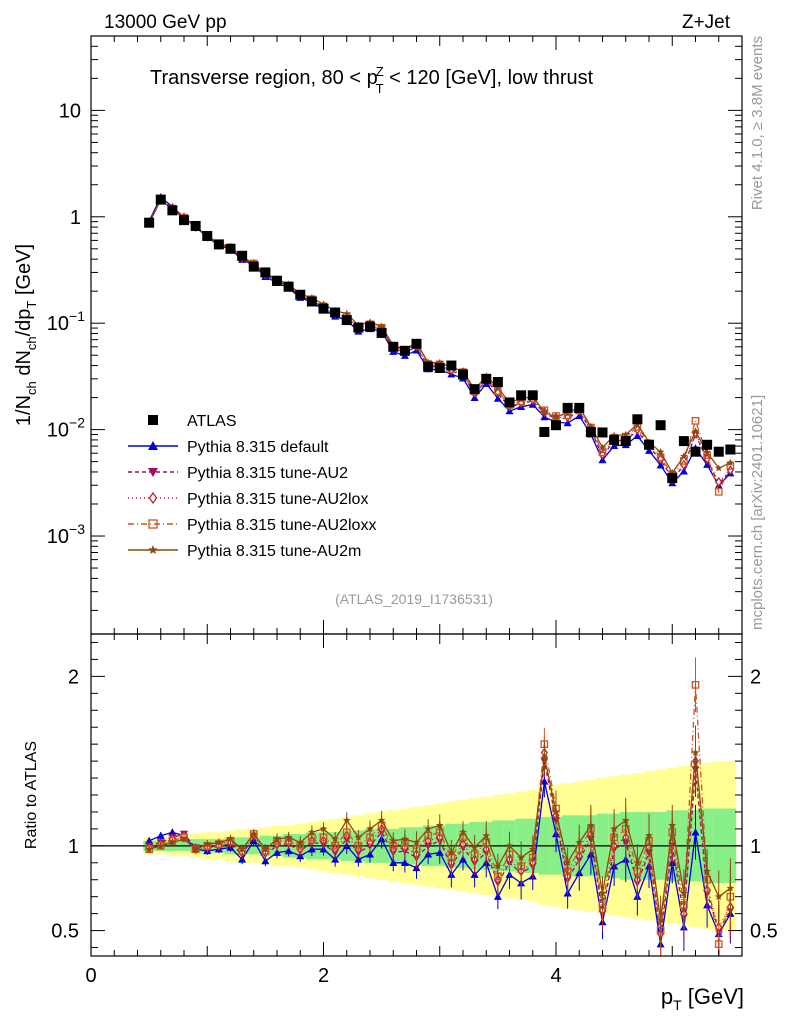 This screenshot has width=786, height=1024. What do you see at coordinates (66, 321) in the screenshot?
I see `y-tick-label: 10⁻¹` at bounding box center [66, 321].